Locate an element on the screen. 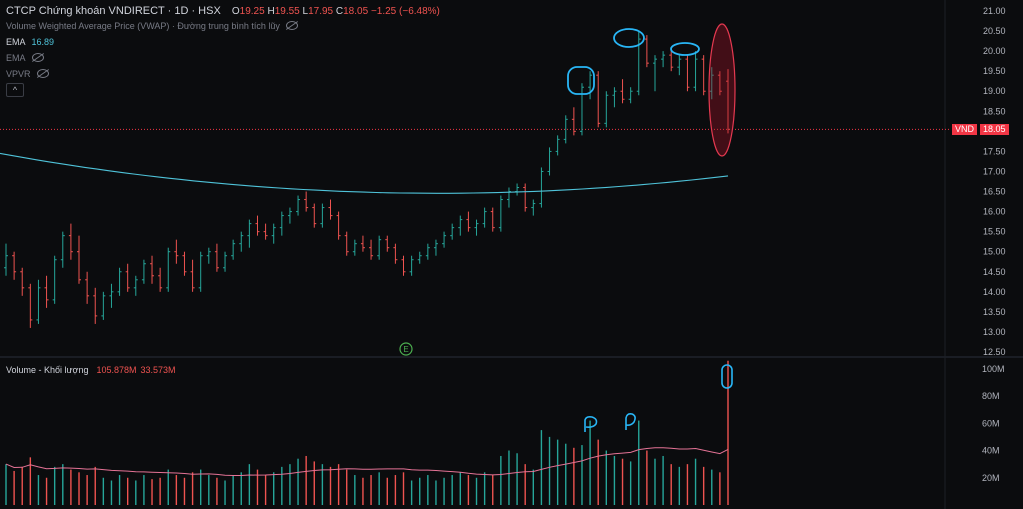  collapse-legend-button: ^ is located at coordinates (15, 90).